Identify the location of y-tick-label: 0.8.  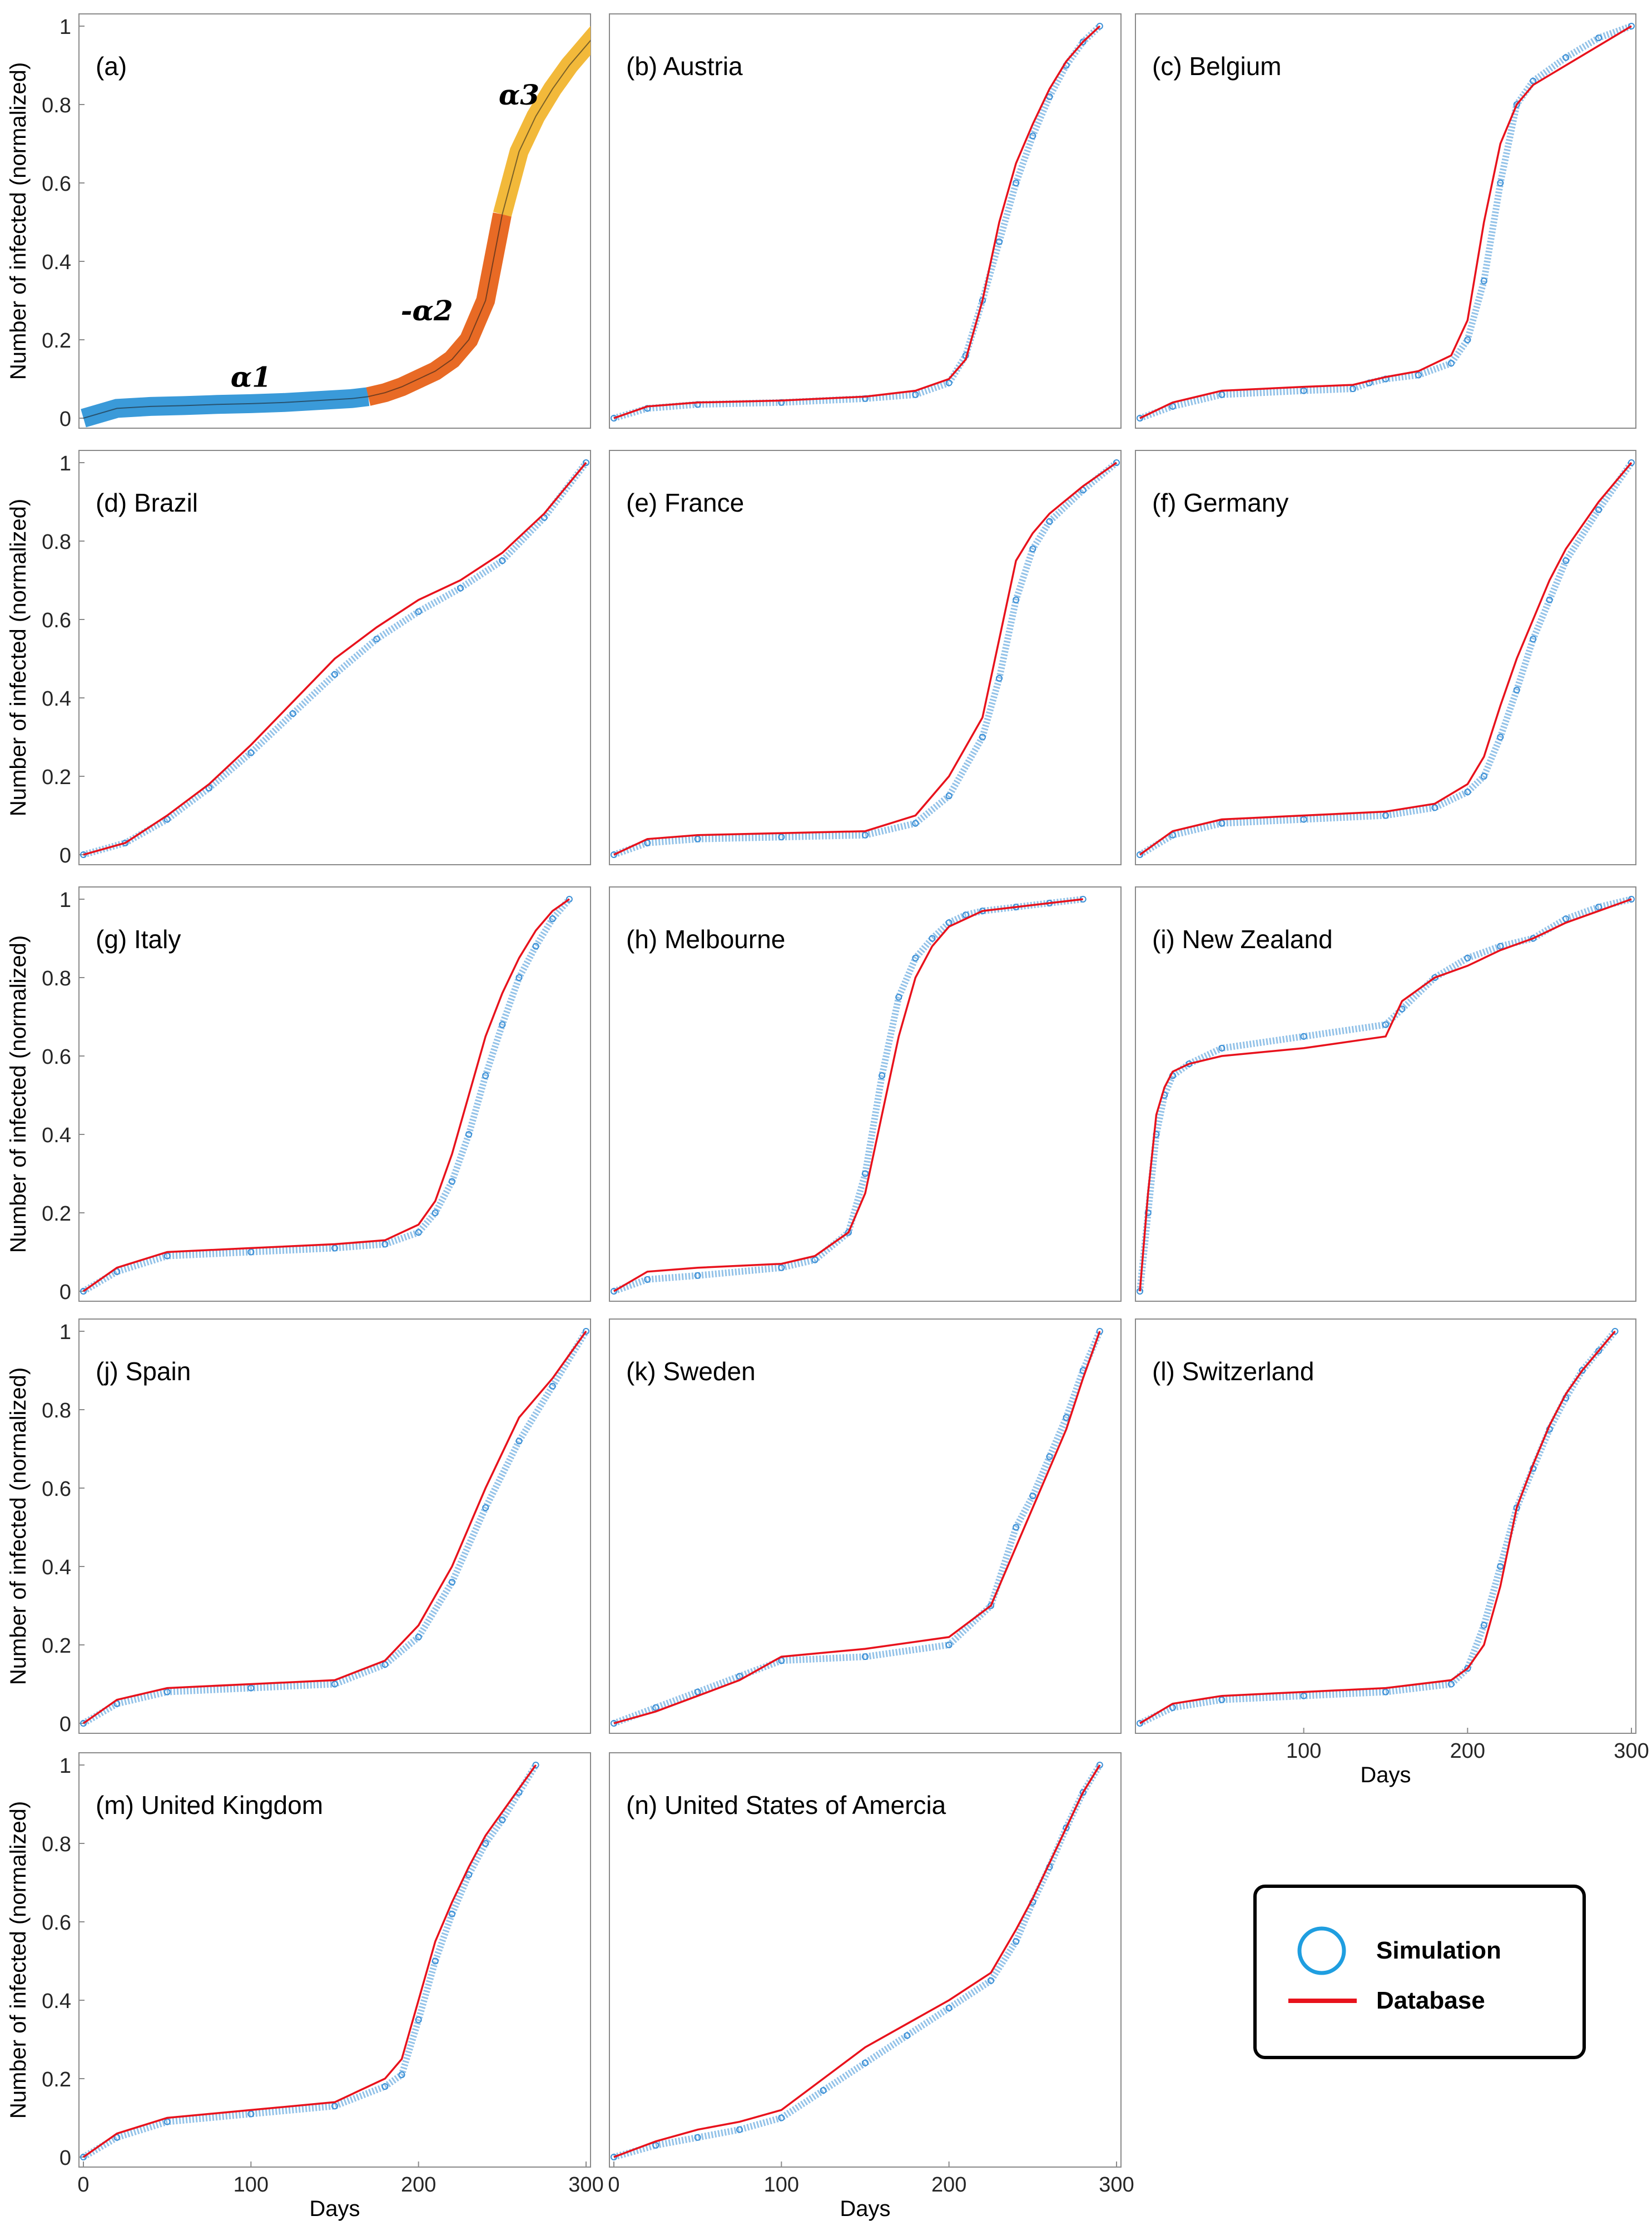
(57, 1844).